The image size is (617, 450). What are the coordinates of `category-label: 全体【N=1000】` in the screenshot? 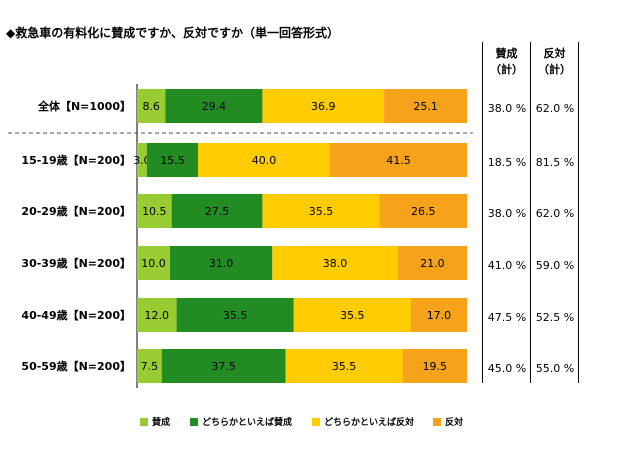 It's located at (84, 106).